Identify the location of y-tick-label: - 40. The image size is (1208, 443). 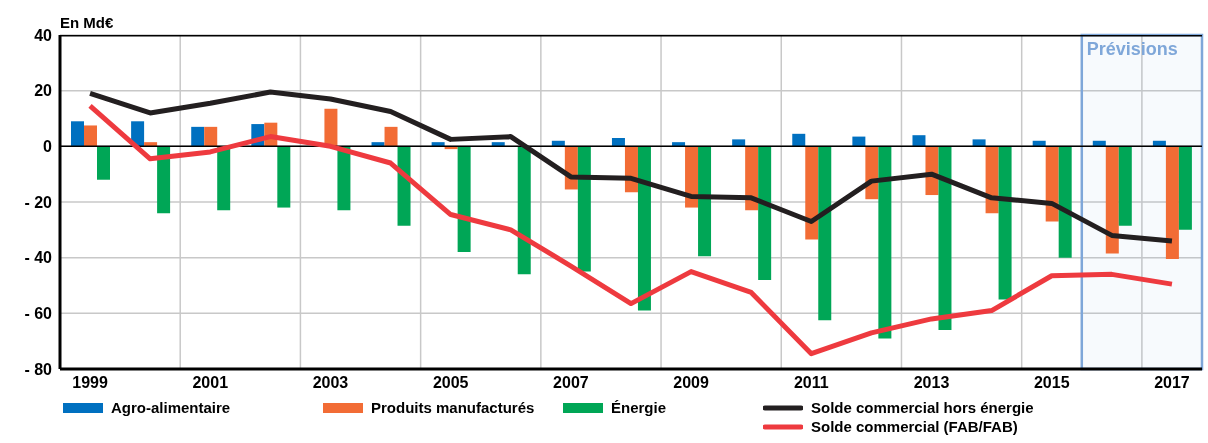
(38, 258).